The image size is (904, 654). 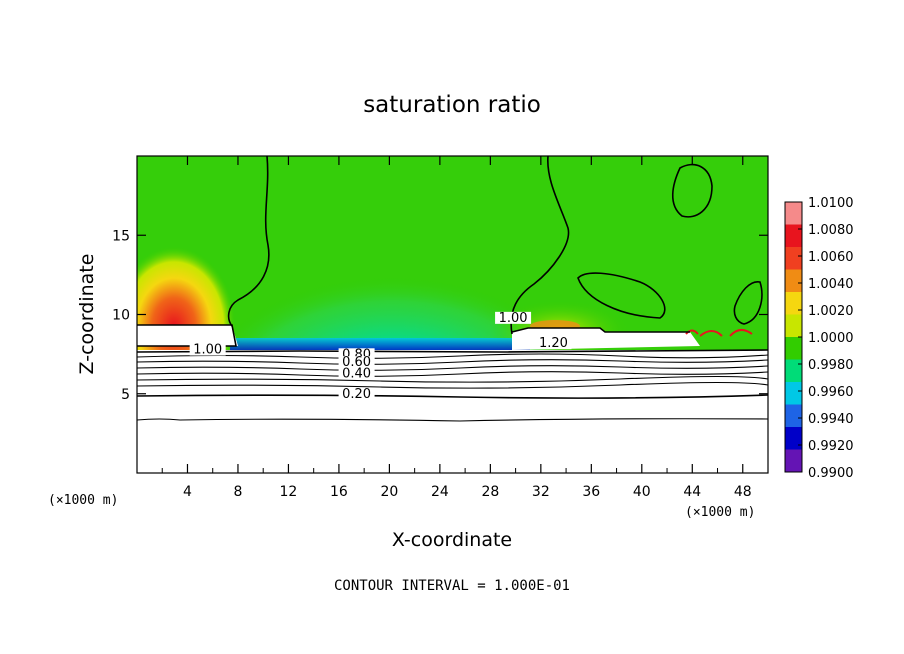 I want to click on colorbar-label: 0.9960, so click(x=831, y=392).